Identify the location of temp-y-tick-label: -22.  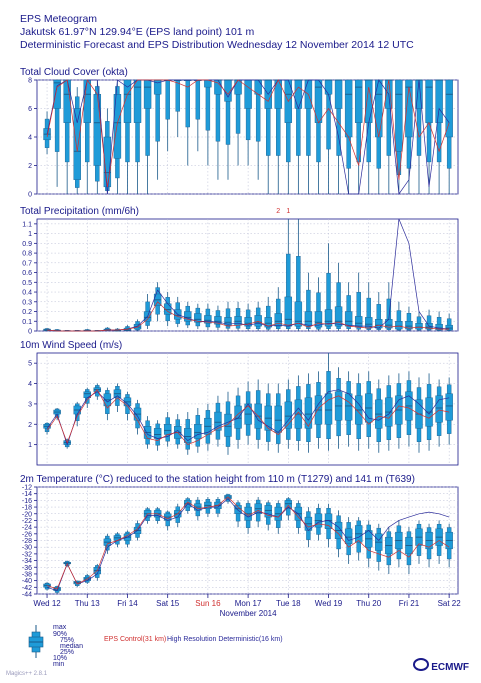
(27, 521).